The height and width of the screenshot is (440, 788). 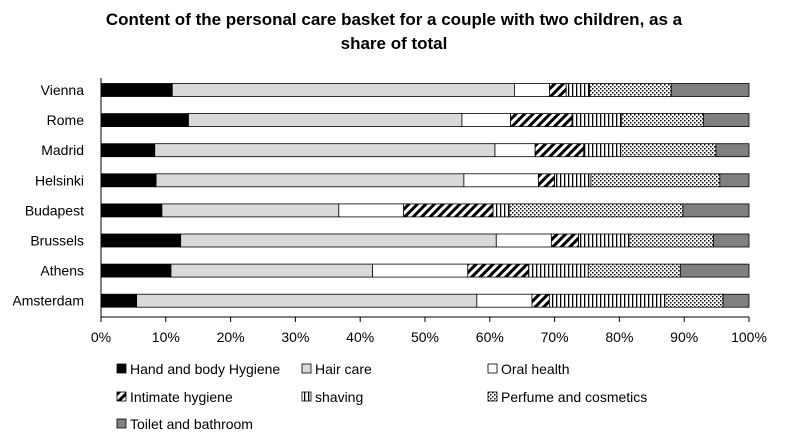 I want to click on category-label-madrid: Madrid, so click(x=62, y=150).